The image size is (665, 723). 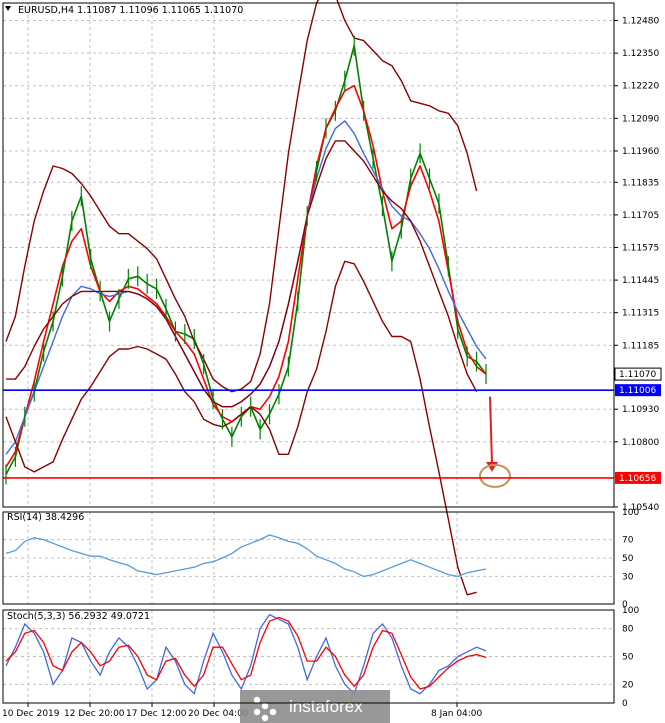 What do you see at coordinates (640, 54) in the screenshot?
I see `price-tick-label: 1.12350` at bounding box center [640, 54].